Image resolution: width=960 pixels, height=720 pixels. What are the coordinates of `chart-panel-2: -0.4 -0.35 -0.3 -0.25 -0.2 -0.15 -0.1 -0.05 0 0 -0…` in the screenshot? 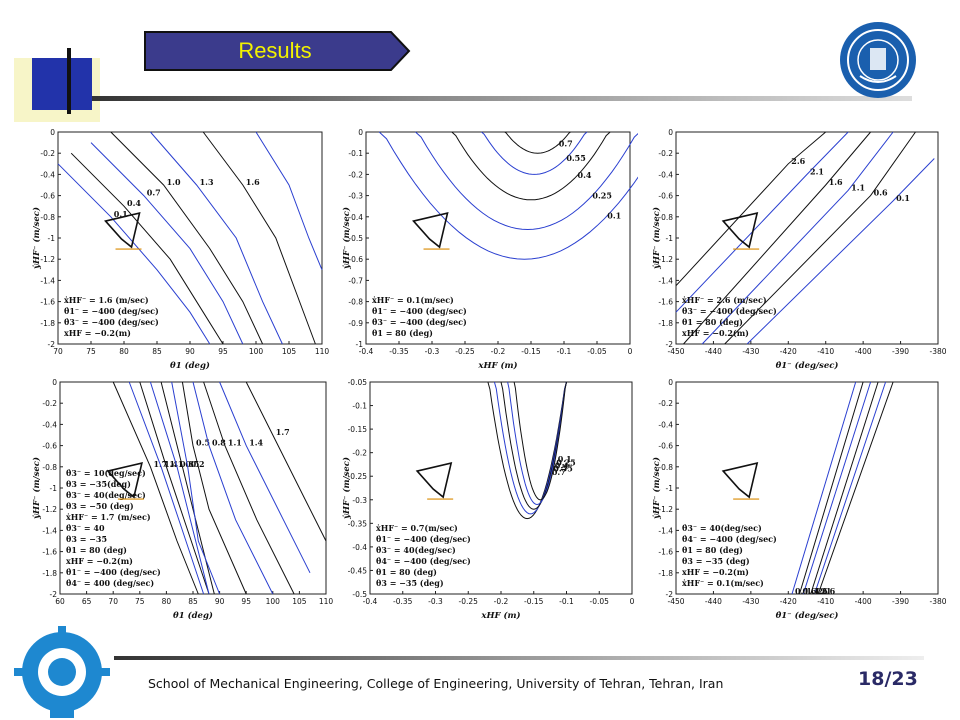 It's located at (489, 250).